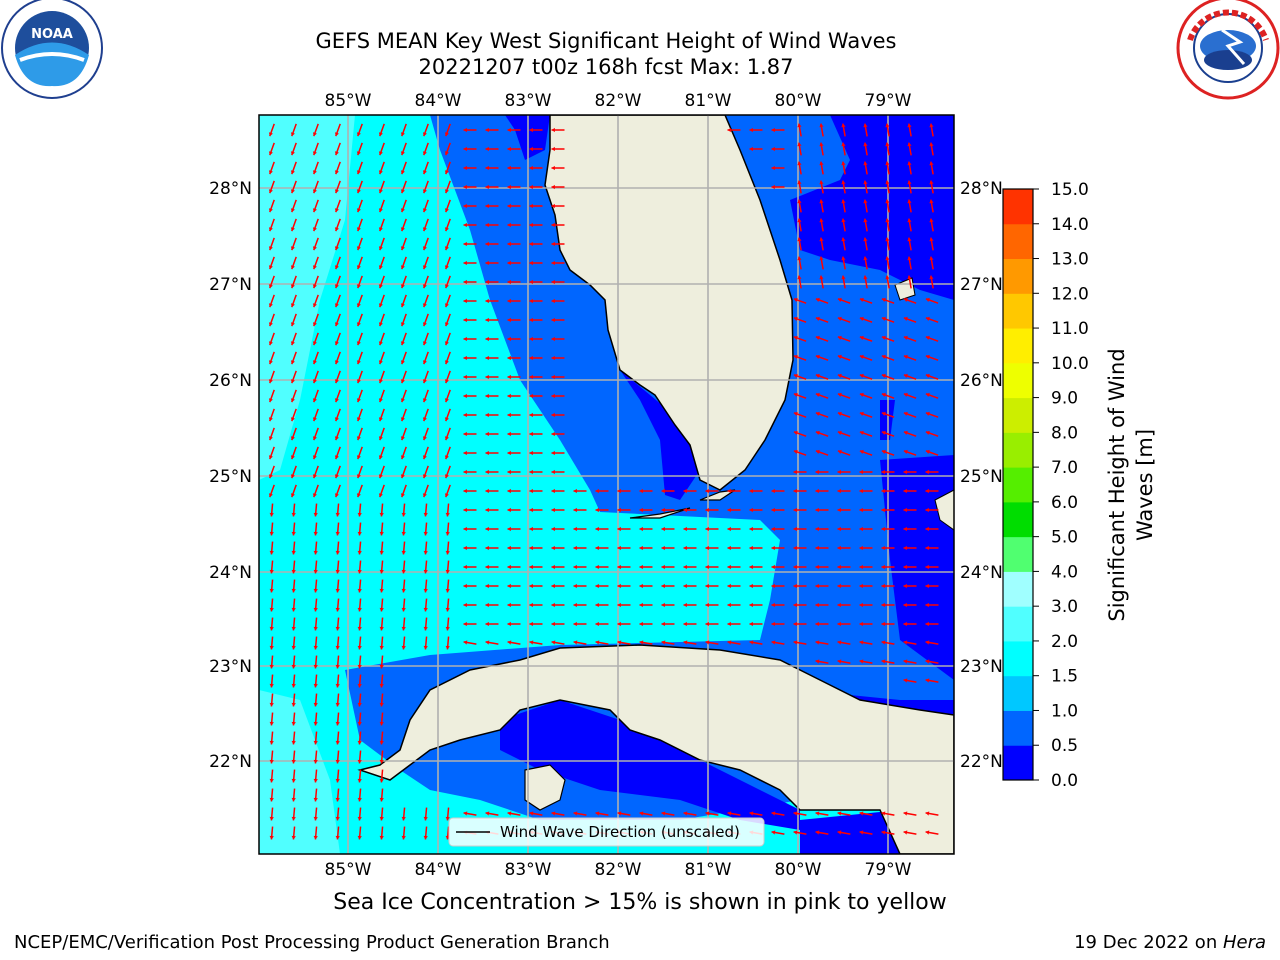 Image resolution: width=1280 pixels, height=960 pixels. What do you see at coordinates (606, 67) in the screenshot?
I see `map-subtitle: 20221207 t00z 168h fcst Max: 1.87` at bounding box center [606, 67].